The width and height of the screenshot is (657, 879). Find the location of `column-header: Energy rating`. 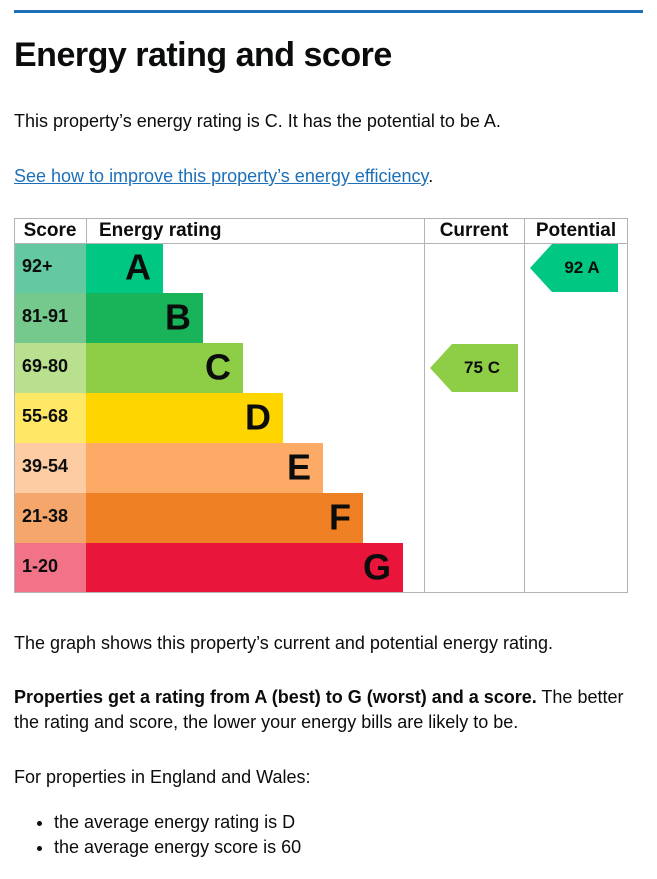

column-header: Energy rating is located at coordinates (160, 230).